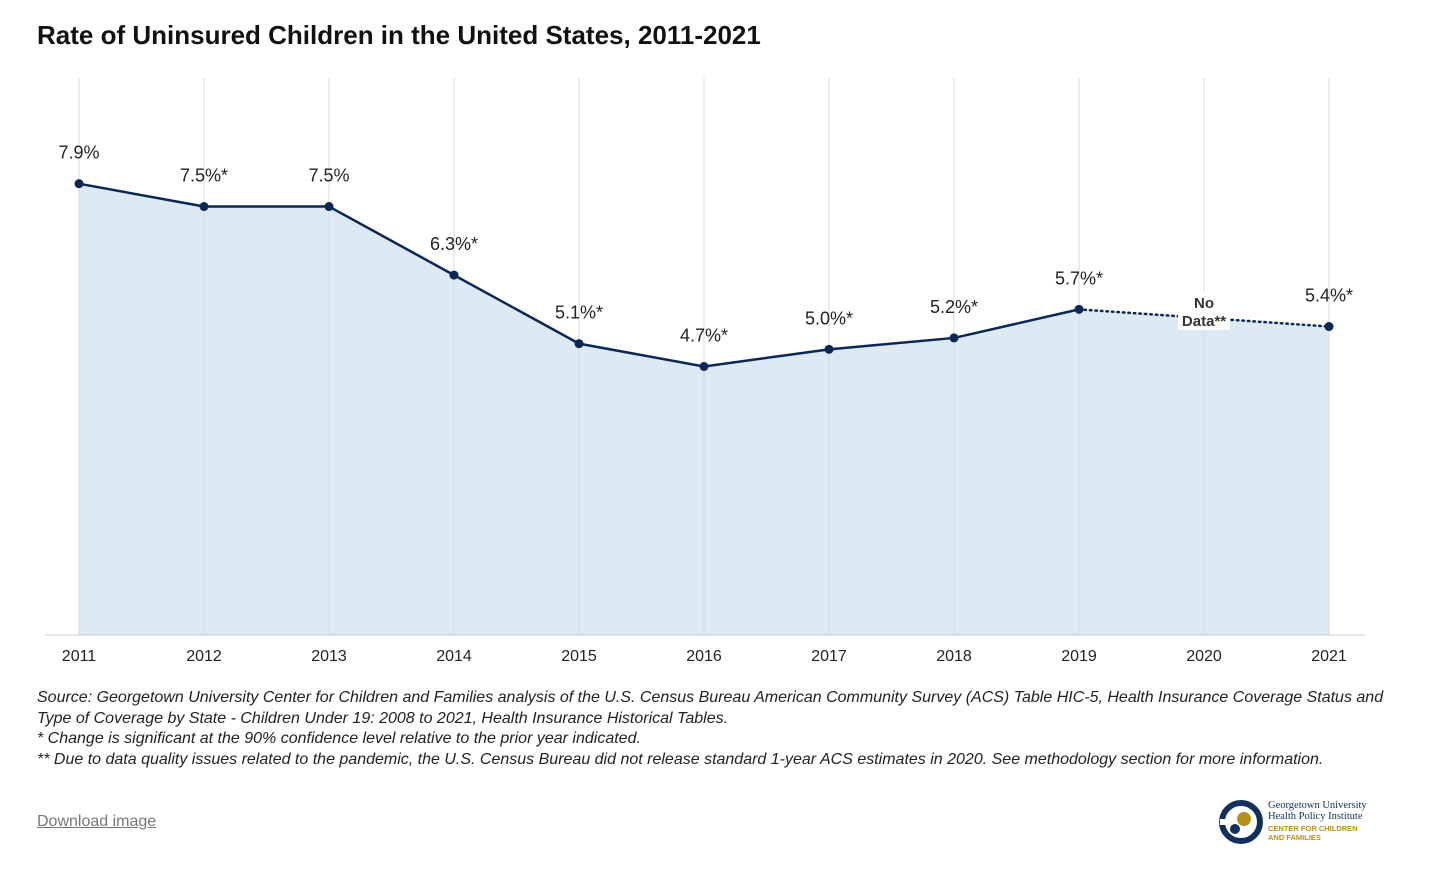 The image size is (1456, 871). What do you see at coordinates (1329, 327) in the screenshot?
I see `data-point-2021` at bounding box center [1329, 327].